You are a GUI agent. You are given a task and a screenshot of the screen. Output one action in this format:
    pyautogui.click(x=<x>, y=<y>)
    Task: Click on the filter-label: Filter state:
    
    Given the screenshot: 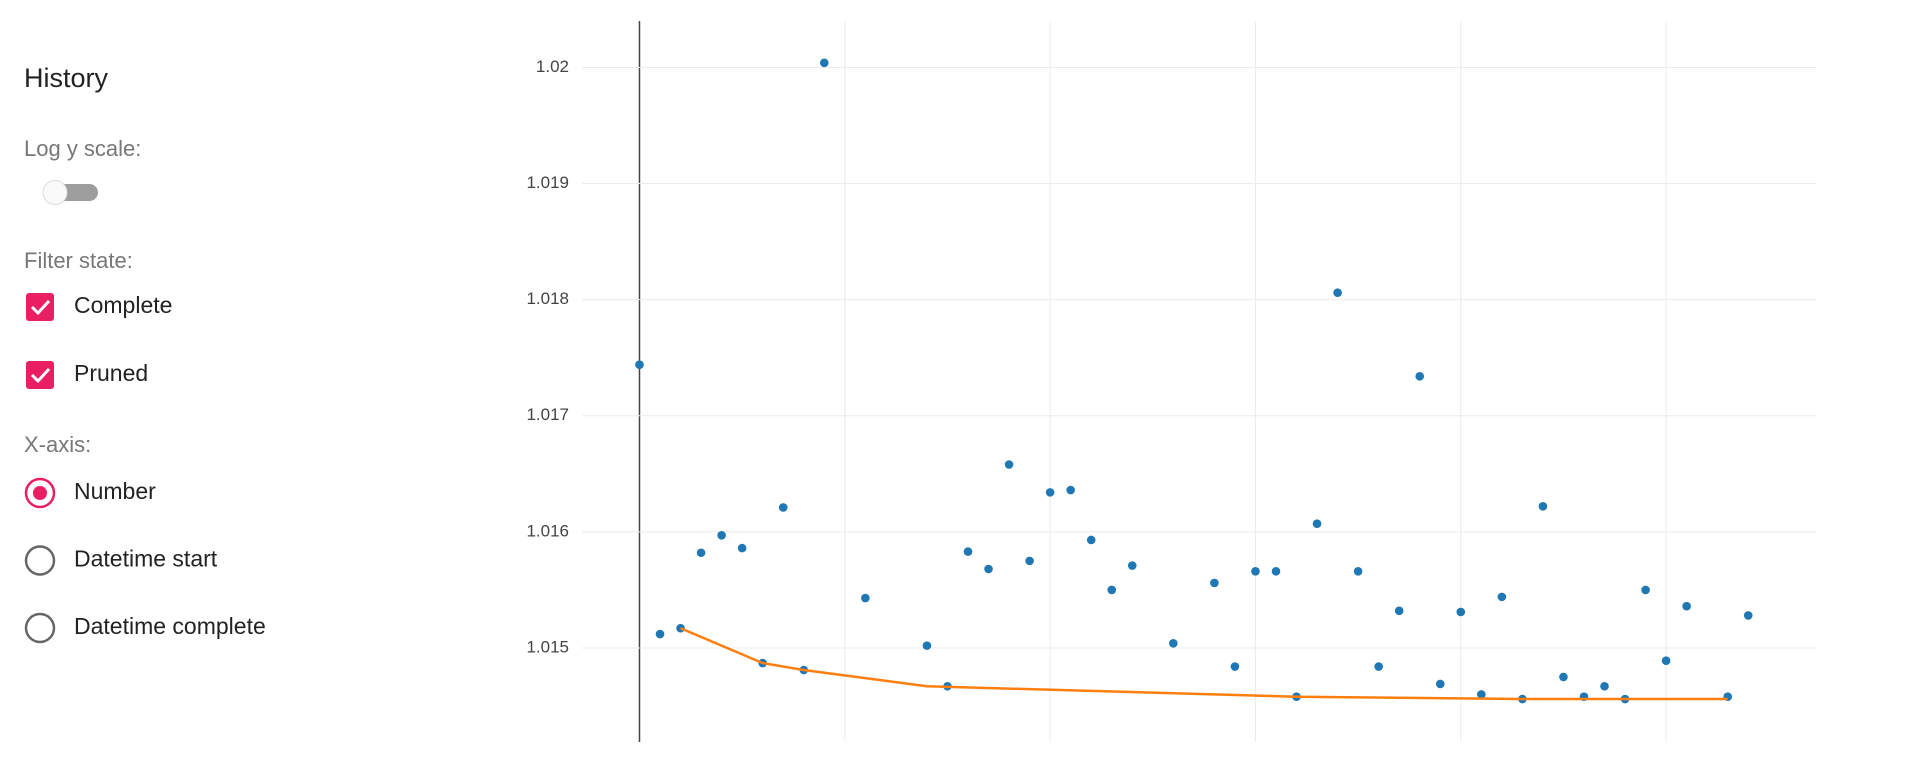 What is the action you would take?
    pyautogui.click(x=78, y=260)
    